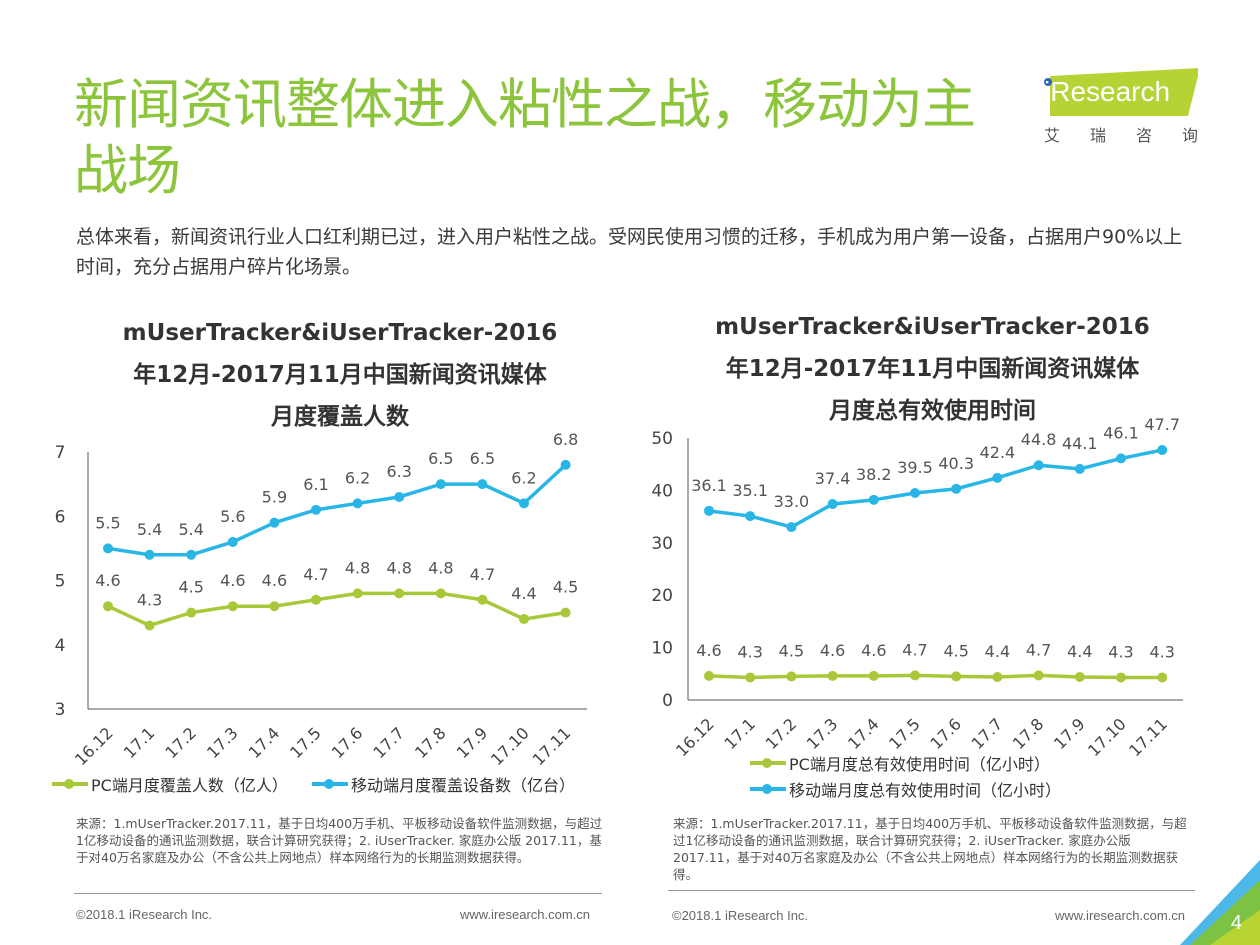 This screenshot has width=1260, height=945. I want to click on data-label: 4.8, so click(357, 567).